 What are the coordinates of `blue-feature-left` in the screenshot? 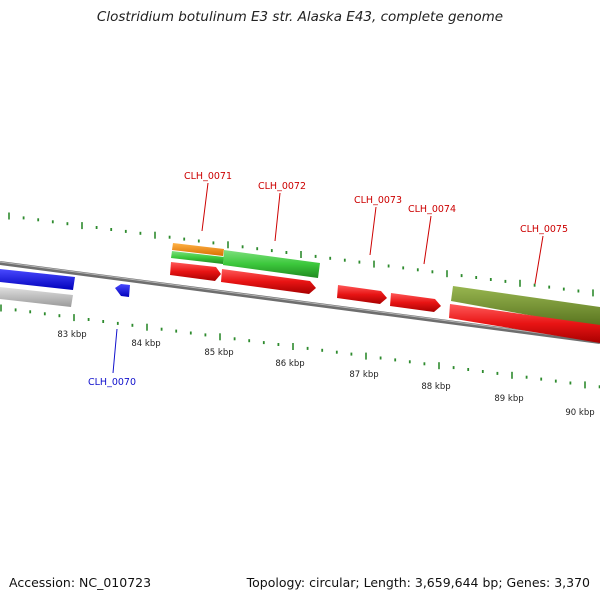 It's located at (37, 279).